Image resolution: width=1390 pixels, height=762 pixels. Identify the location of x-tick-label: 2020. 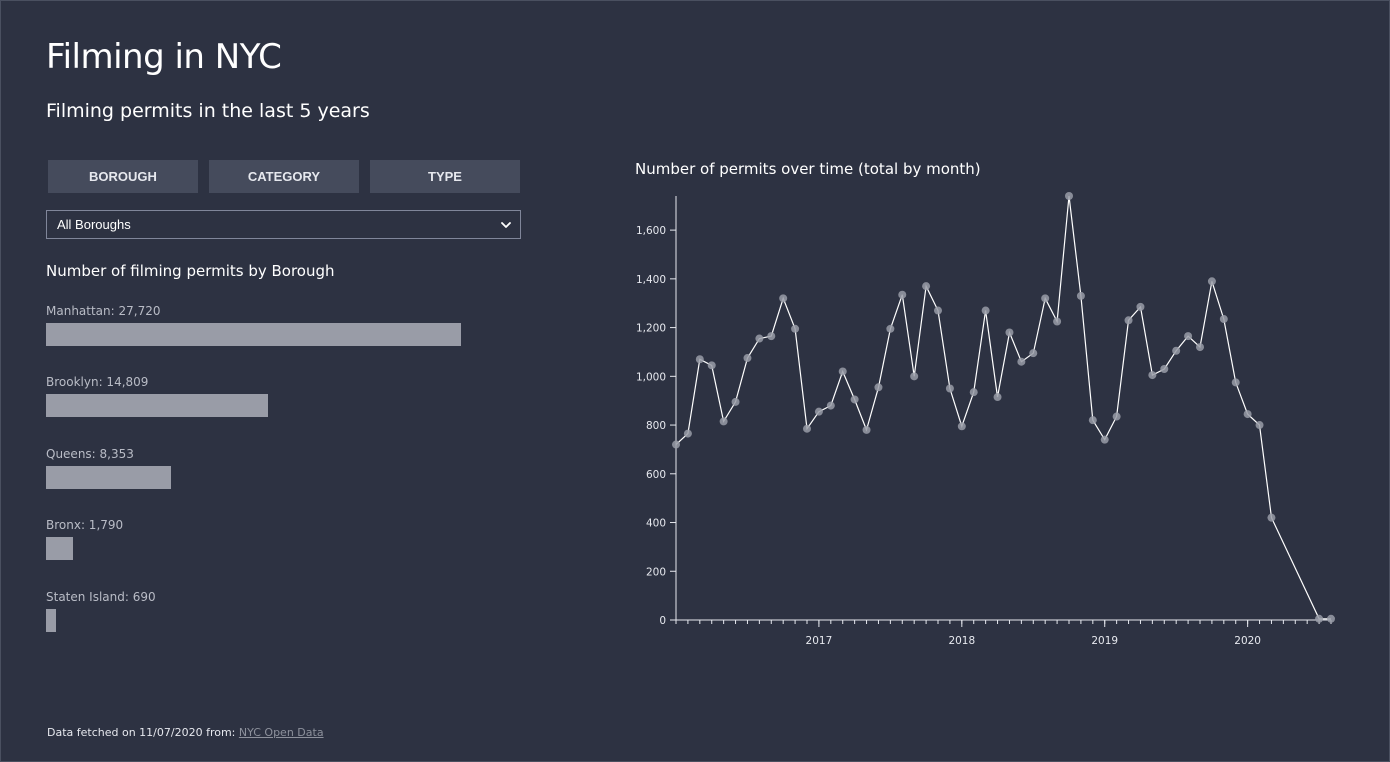
(1247, 641).